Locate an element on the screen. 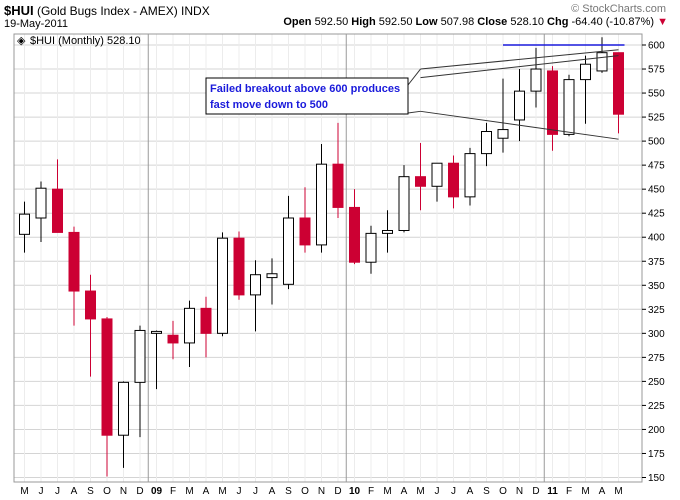 This screenshot has width=680, height=500. legend: ◈ $HUI (Monthly) 528.10 is located at coordinates (79, 41).